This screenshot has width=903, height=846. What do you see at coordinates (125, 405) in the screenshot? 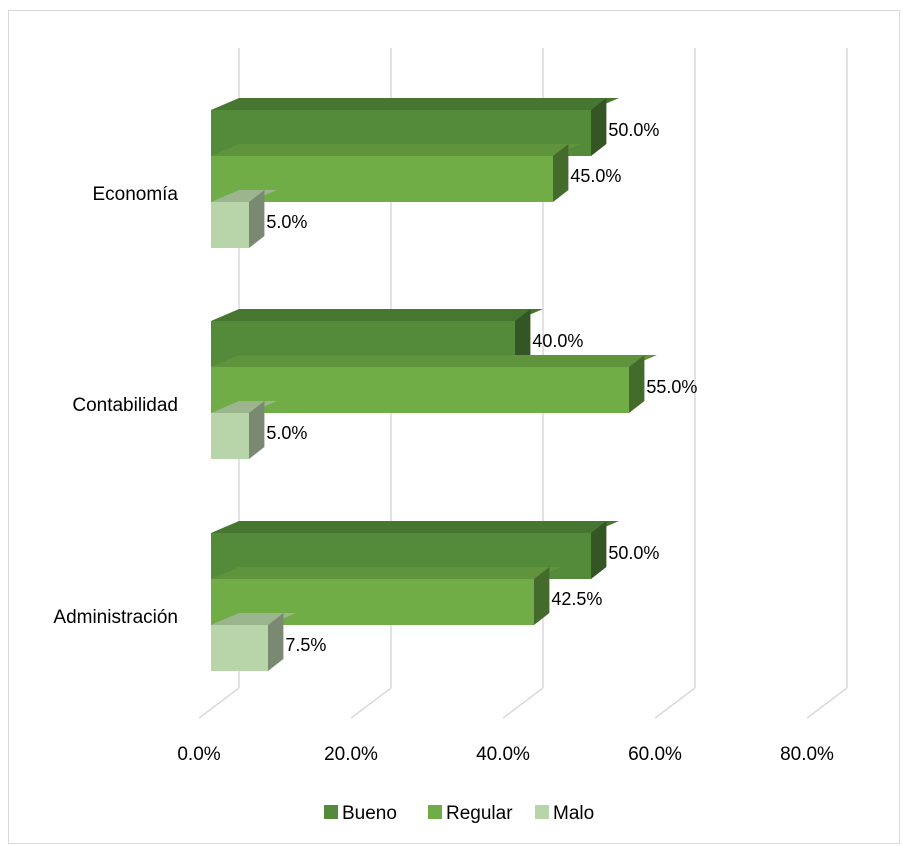
I see `category-label-contabilidad: Contabilidad` at bounding box center [125, 405].